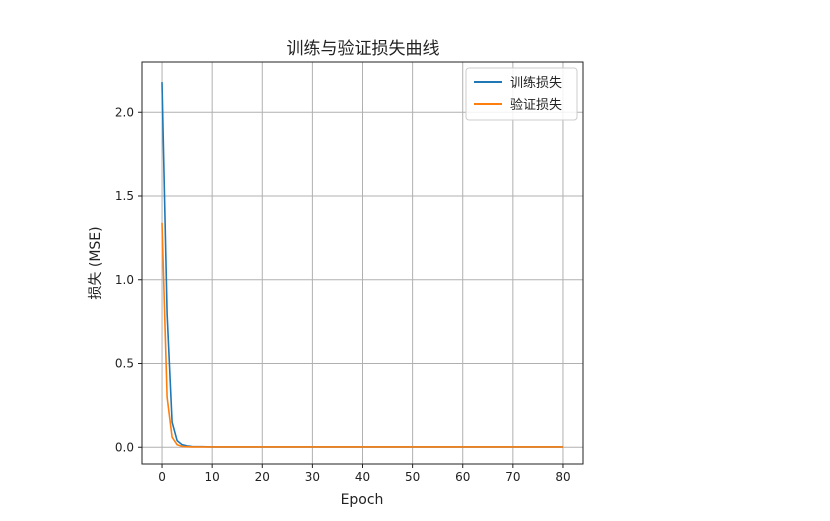 This screenshot has height=521, width=830. I want to click on legend-label: 验证损失, so click(536, 105).